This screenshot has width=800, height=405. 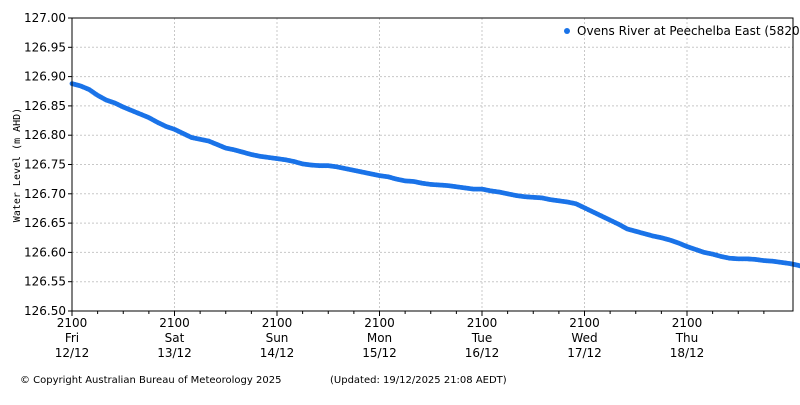 I want to click on x-tick-day: Sun, so click(x=277, y=338).